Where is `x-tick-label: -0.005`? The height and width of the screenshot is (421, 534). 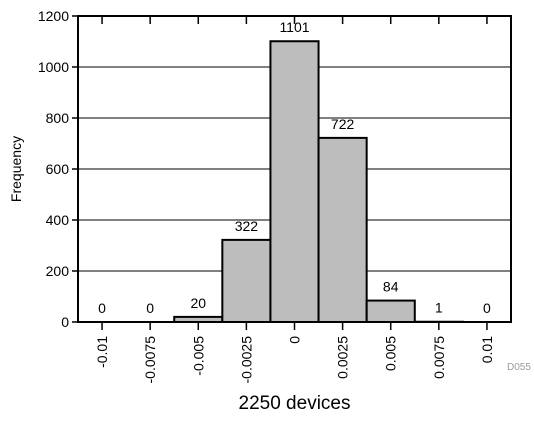 x-tick-label: -0.005 is located at coordinates (198, 356).